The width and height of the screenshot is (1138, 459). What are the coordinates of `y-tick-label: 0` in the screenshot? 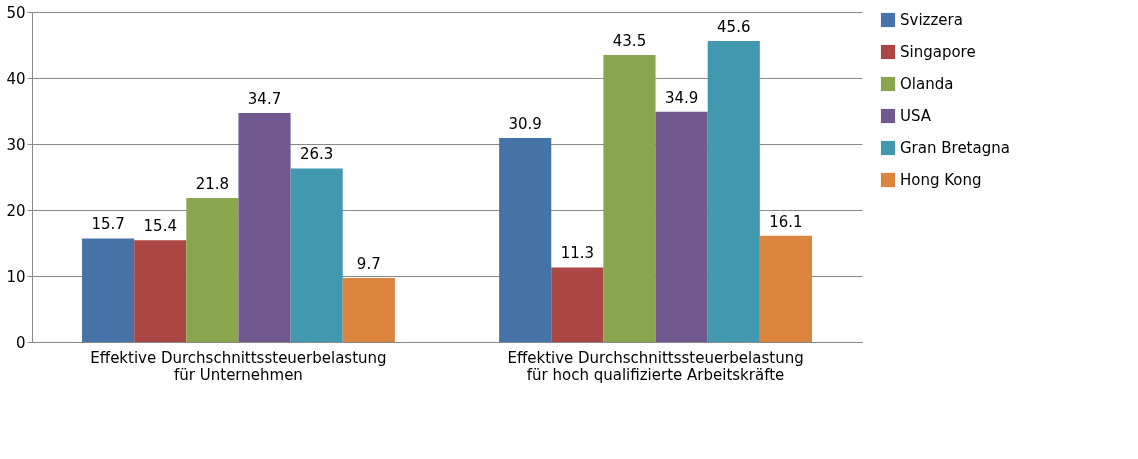 It's located at (20, 342).